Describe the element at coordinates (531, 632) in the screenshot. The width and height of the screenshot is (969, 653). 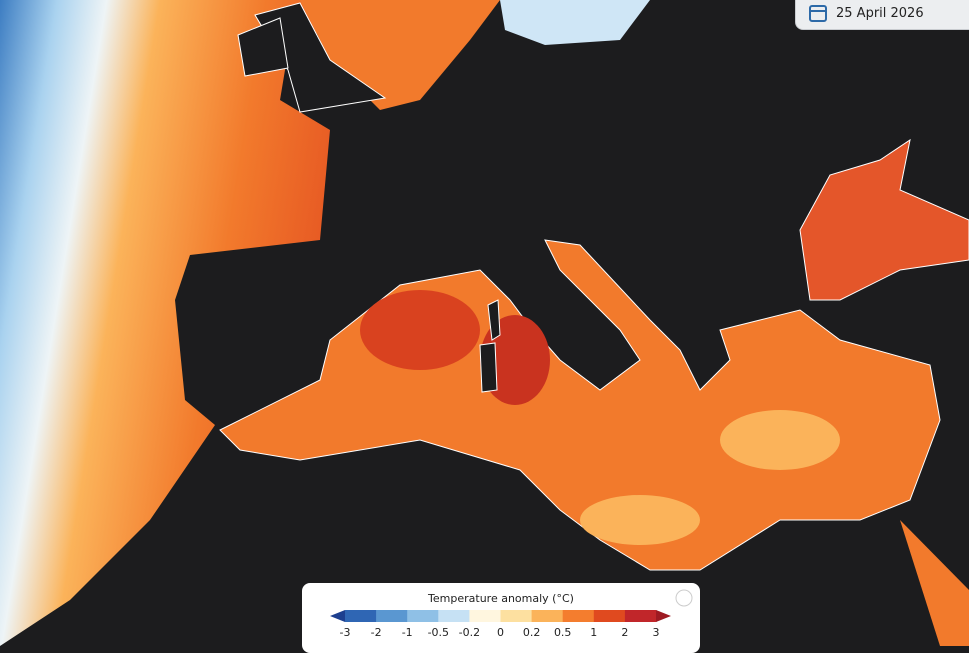
I see `legend-tick-label: 0.2` at that location.